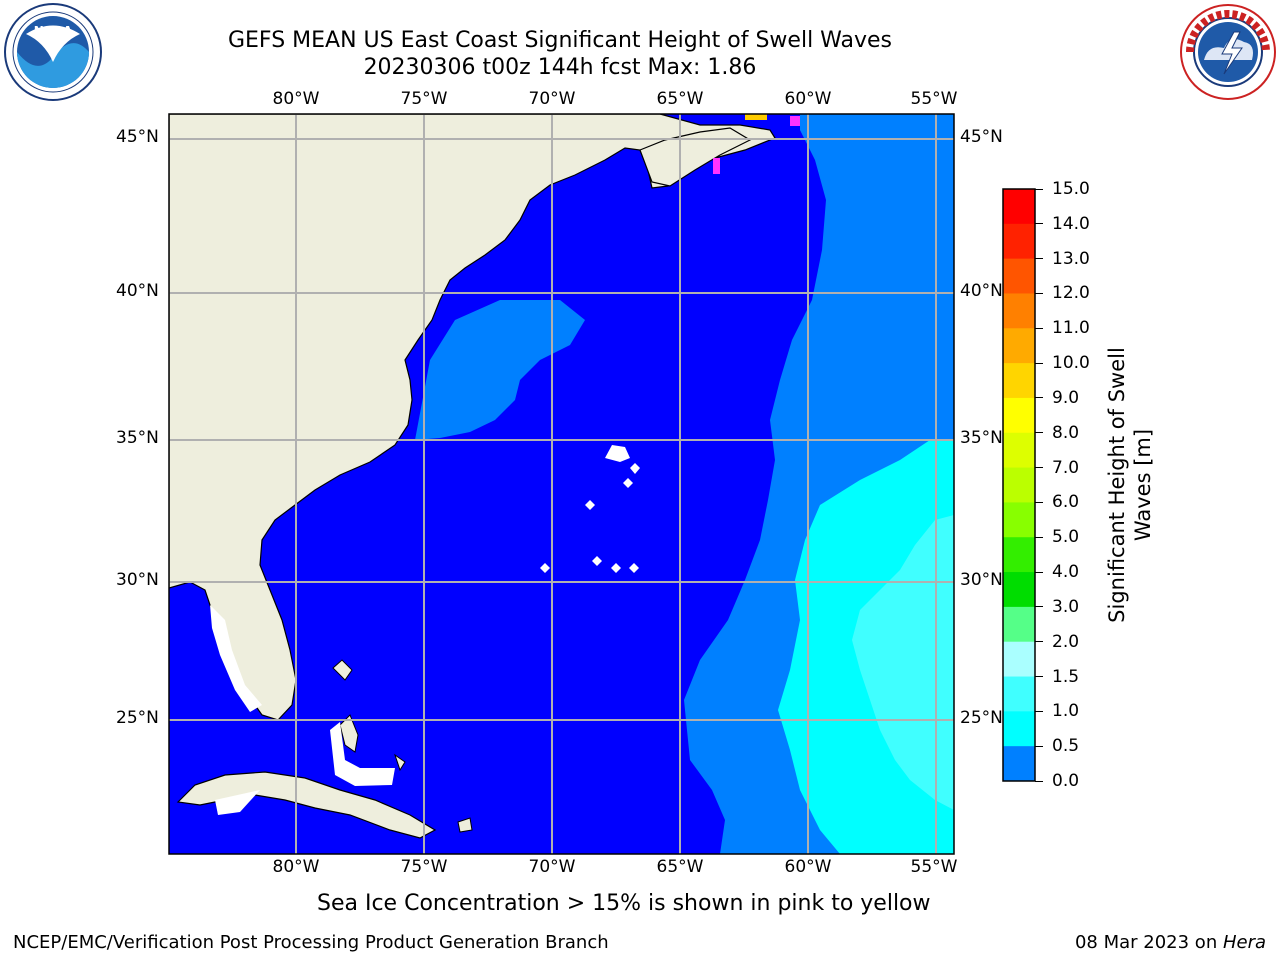 The image size is (1280, 960). Describe the element at coordinates (1066, 572) in the screenshot. I see `colorbar-tick-label: 4.0` at that location.